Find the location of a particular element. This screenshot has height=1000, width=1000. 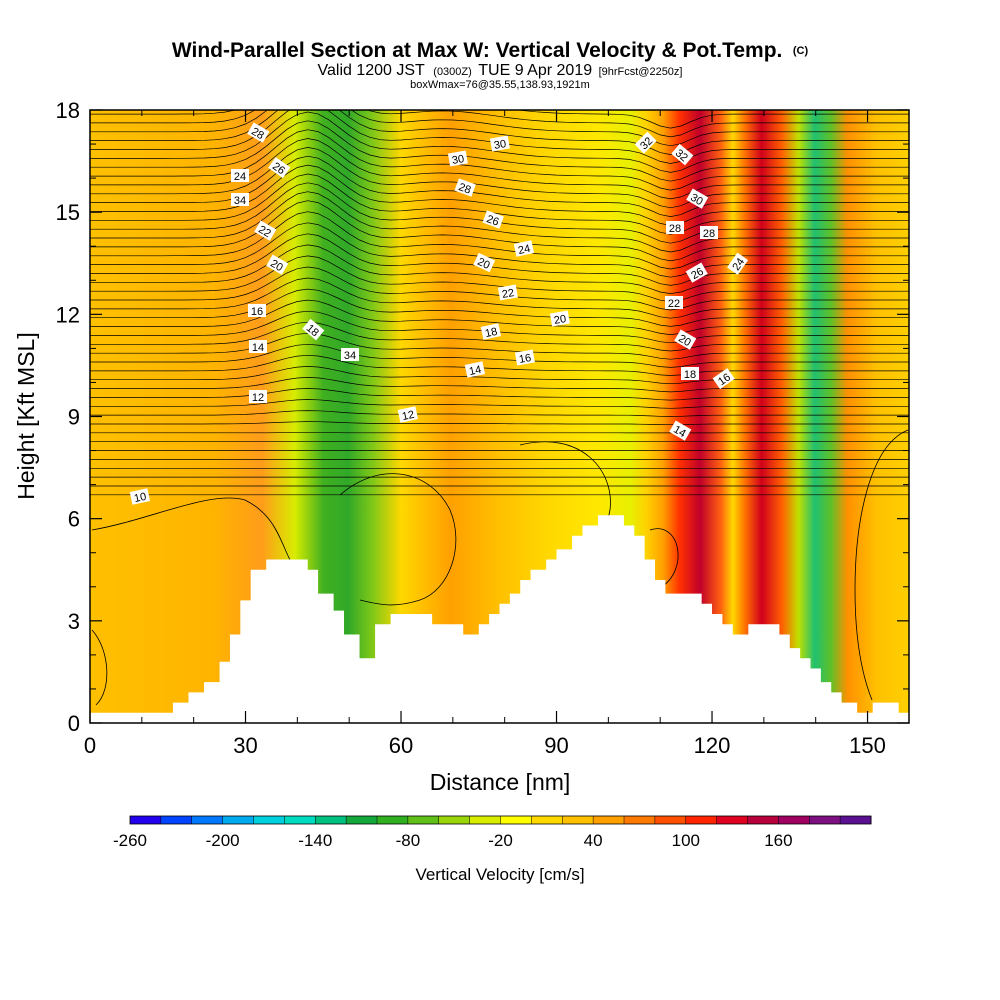

colorbar-tick-label: -20 is located at coordinates (500, 840).